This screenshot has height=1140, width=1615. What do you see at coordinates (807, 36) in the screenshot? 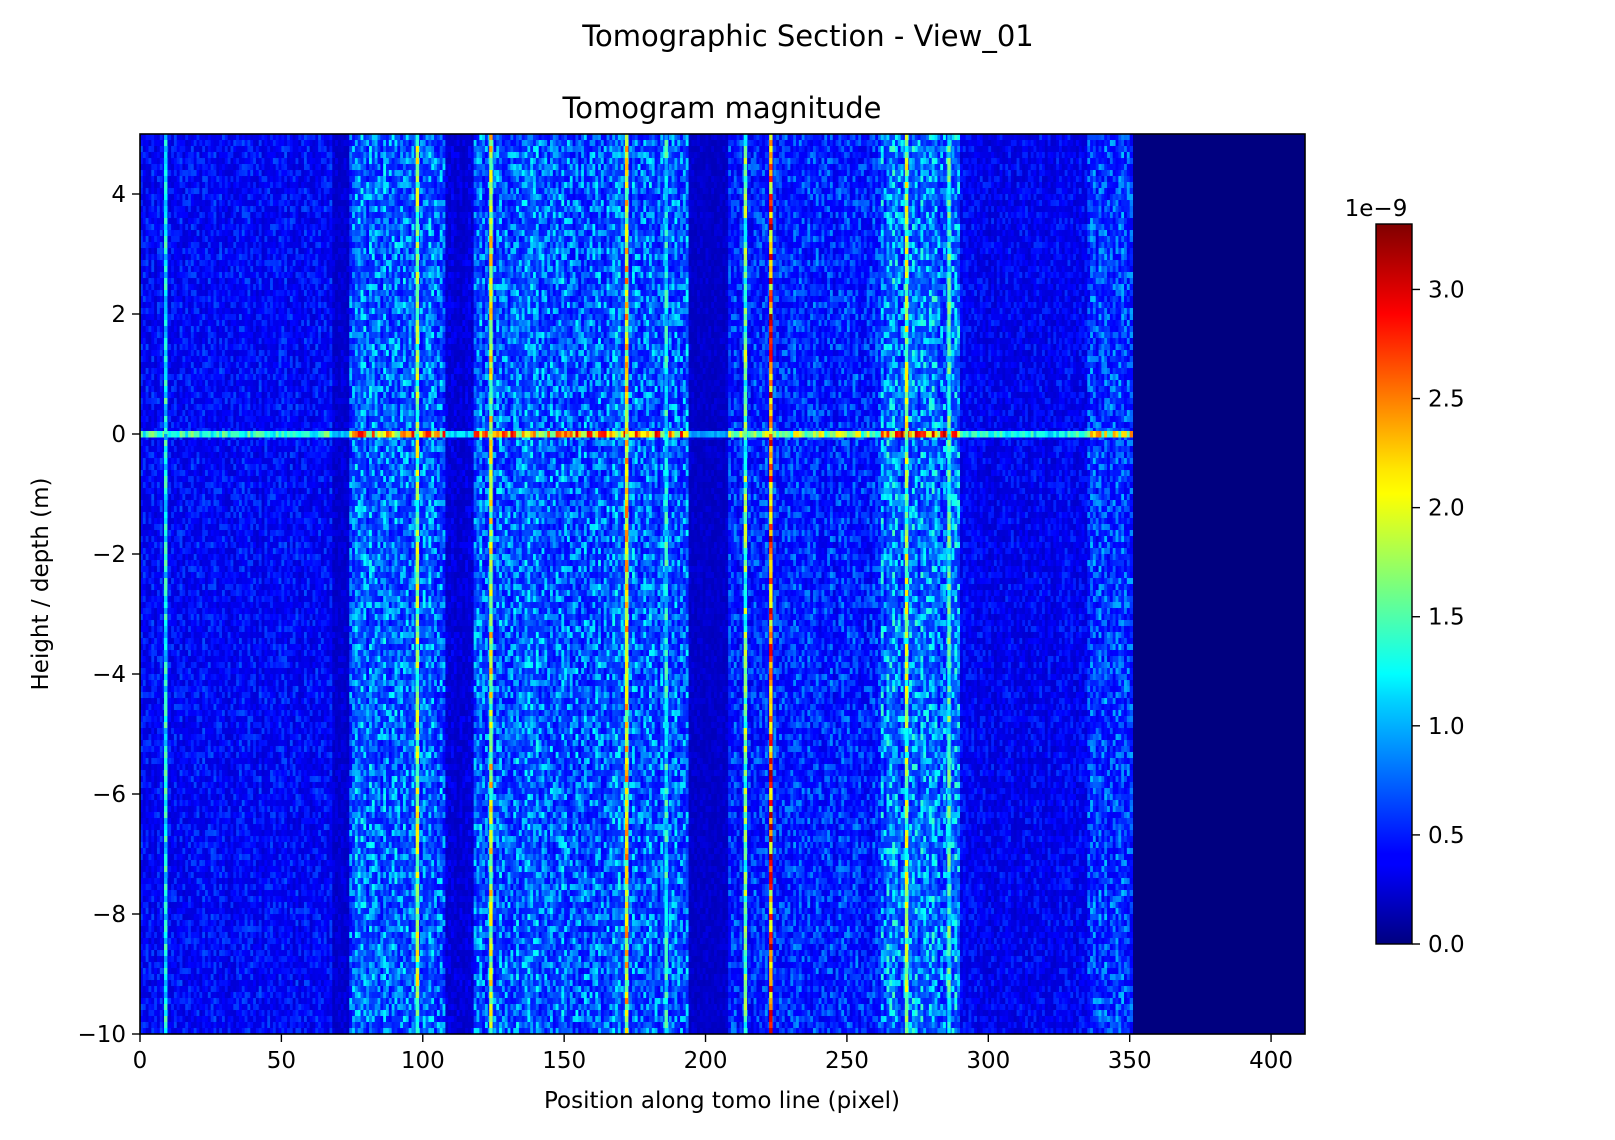
I see `figure-suptitle: Tomographic Section - View_01` at bounding box center [807, 36].